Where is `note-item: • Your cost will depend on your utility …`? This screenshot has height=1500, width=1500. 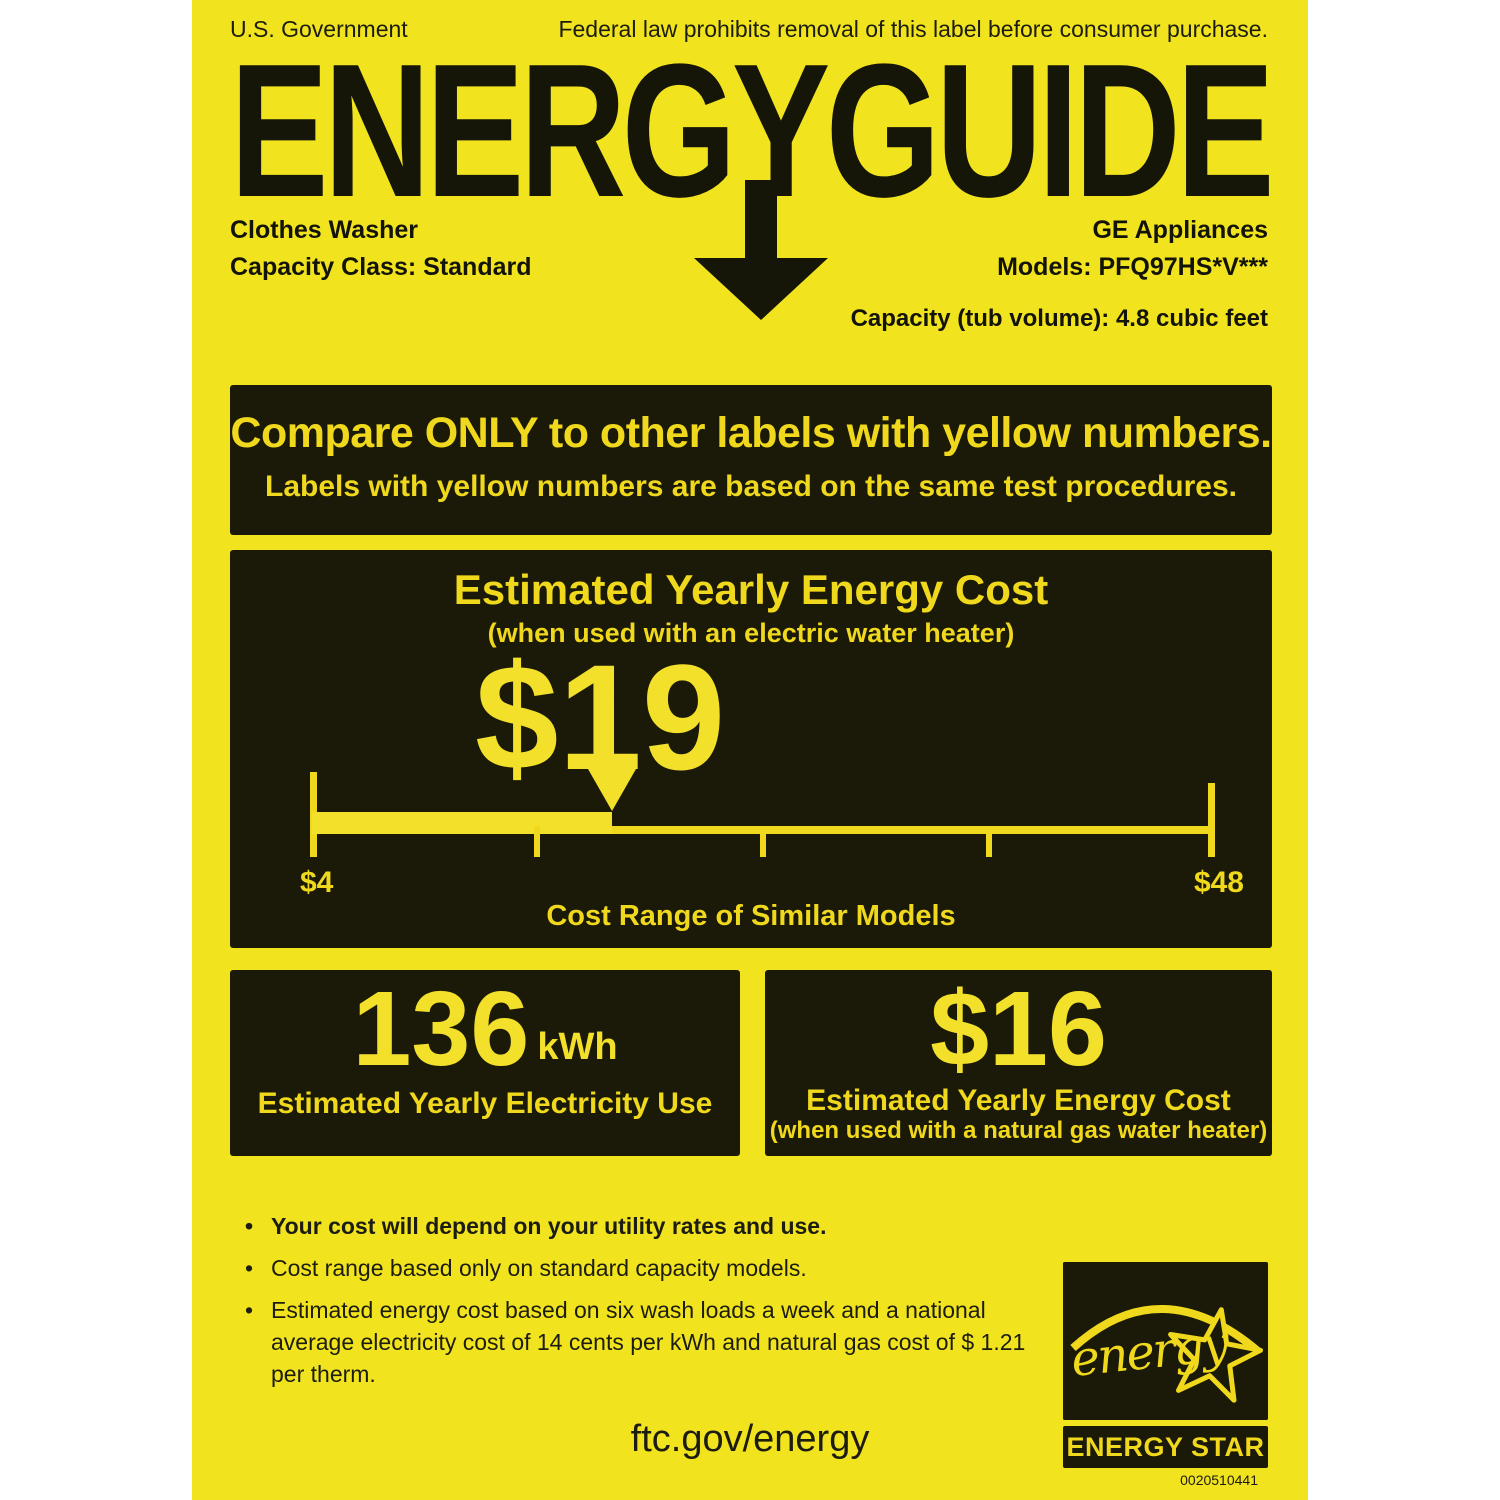 note-item: • Your cost will depend on your utility … is located at coordinates (632, 1226).